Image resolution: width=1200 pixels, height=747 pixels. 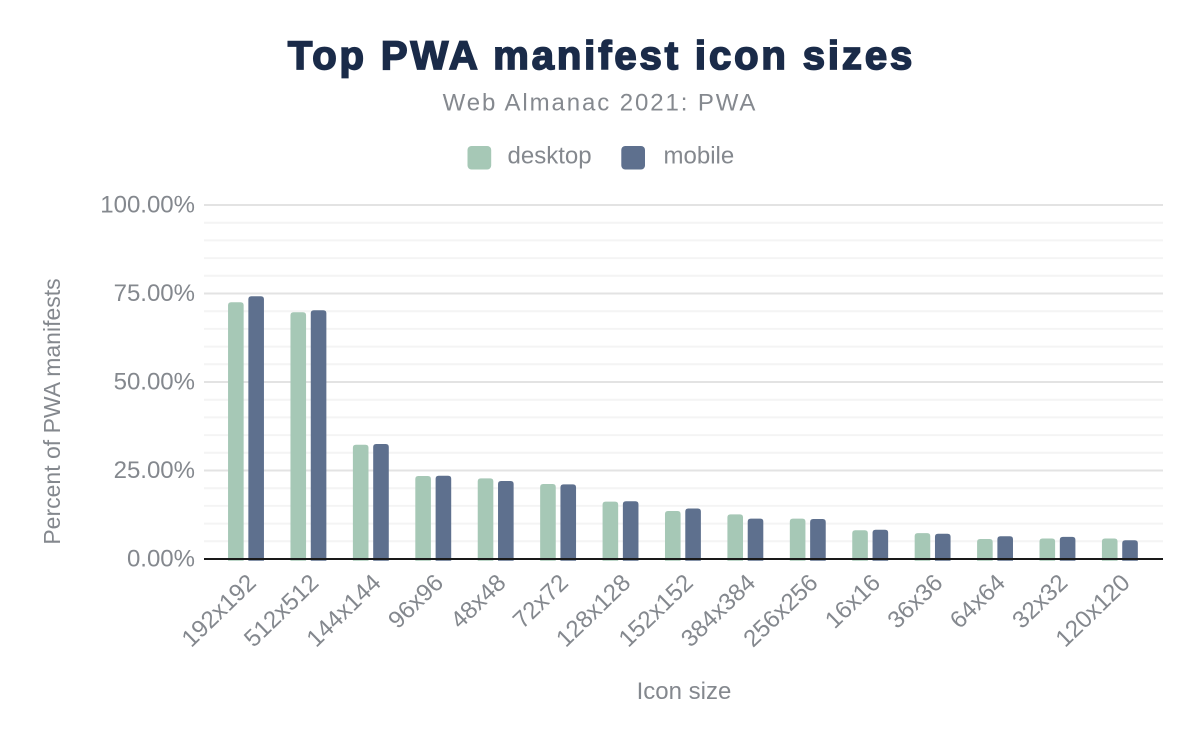 What do you see at coordinates (154, 382) in the screenshot?
I see `svg-text: 50.00%` at bounding box center [154, 382].